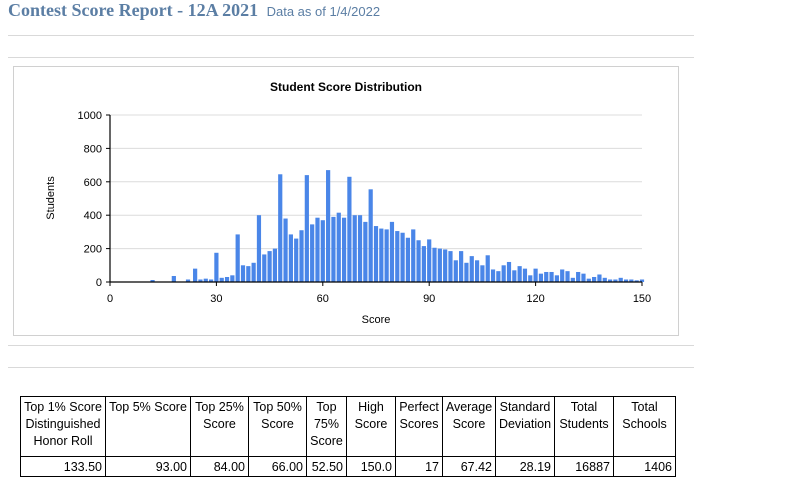 The width and height of the screenshot is (800, 499). I want to click on cell-top25: 84.00, so click(219, 466).